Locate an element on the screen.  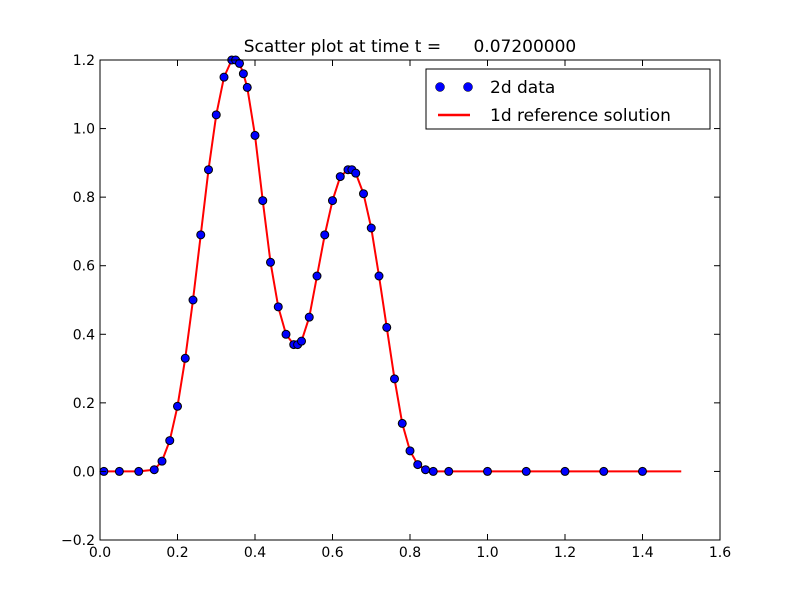
legend-label-1d-reference: 1d reference solution is located at coordinates (580, 116).